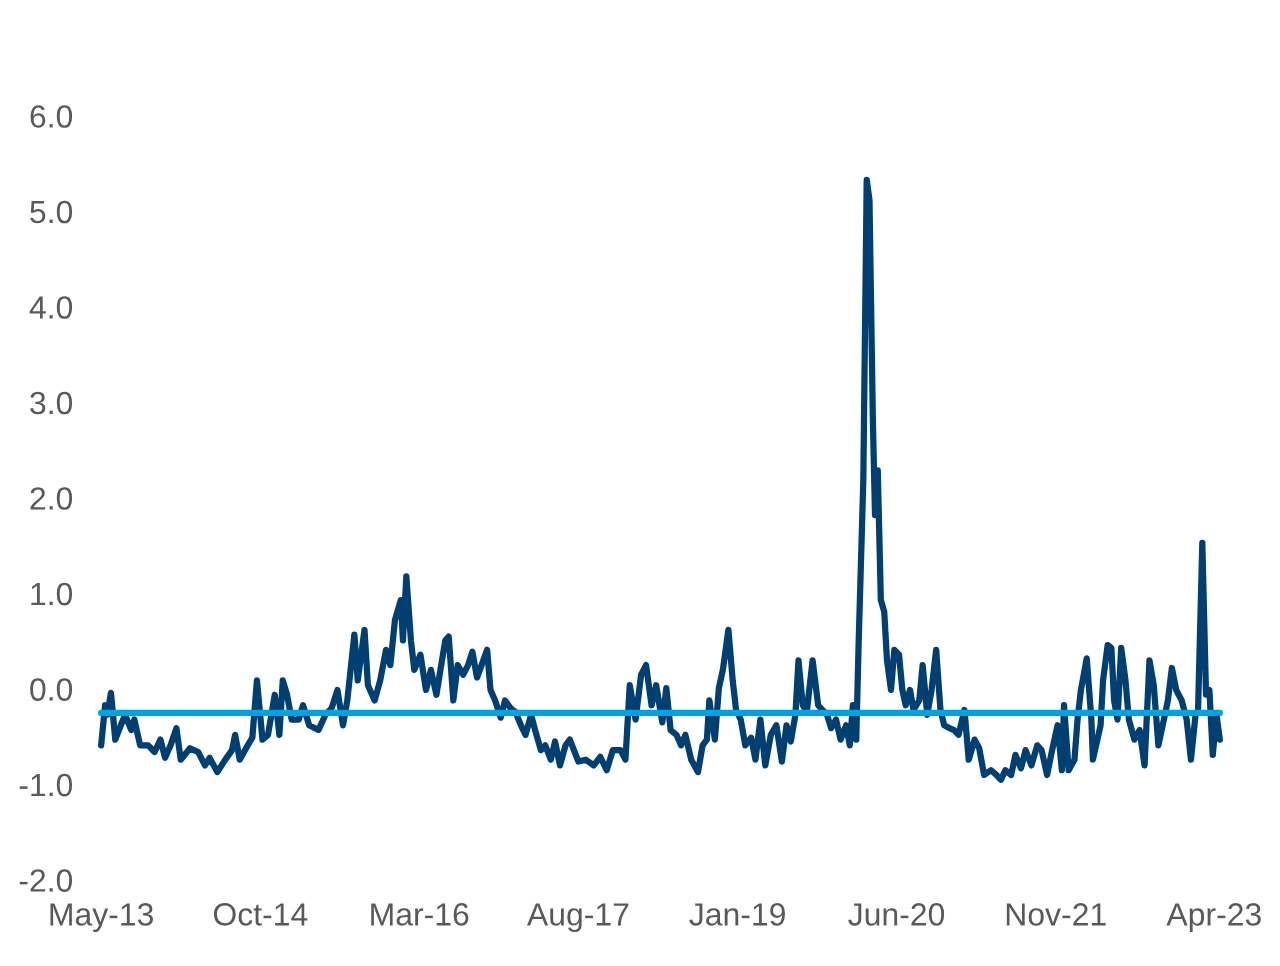 The width and height of the screenshot is (1280, 966). Describe the element at coordinates (51, 403) in the screenshot. I see `y-tick-label: 3.0` at that location.